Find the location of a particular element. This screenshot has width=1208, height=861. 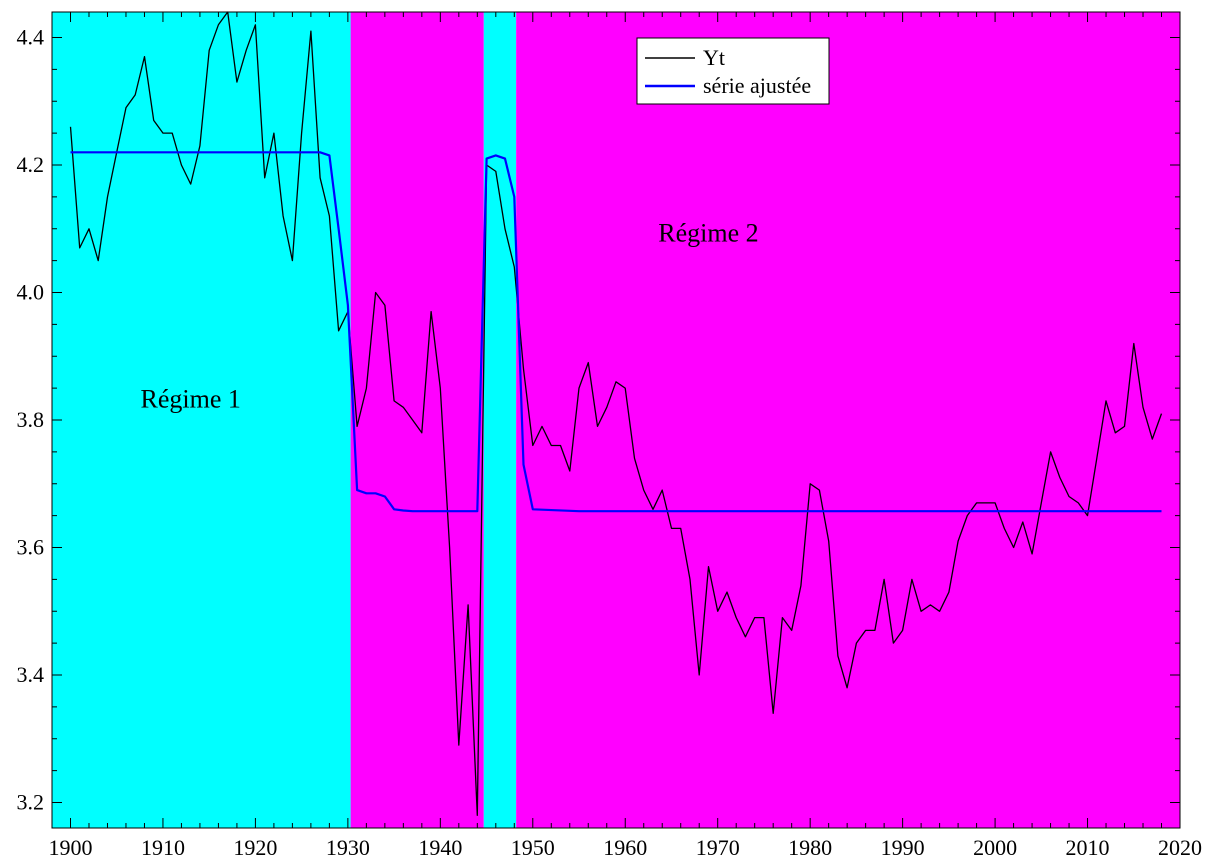

legend-label-2: série ajustée is located at coordinates (757, 85).